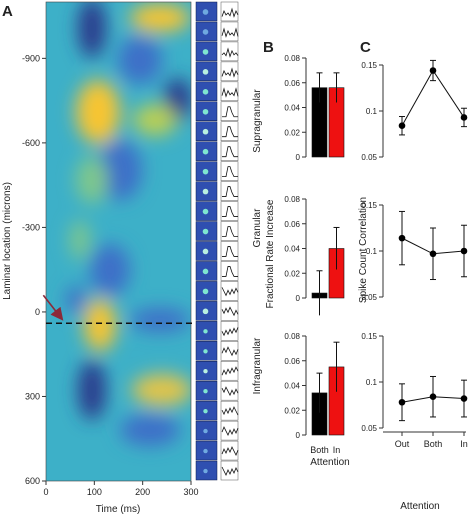 The image size is (474, 522). Describe the element at coordinates (53, 307) in the screenshot. I see `red-arrow` at that location.